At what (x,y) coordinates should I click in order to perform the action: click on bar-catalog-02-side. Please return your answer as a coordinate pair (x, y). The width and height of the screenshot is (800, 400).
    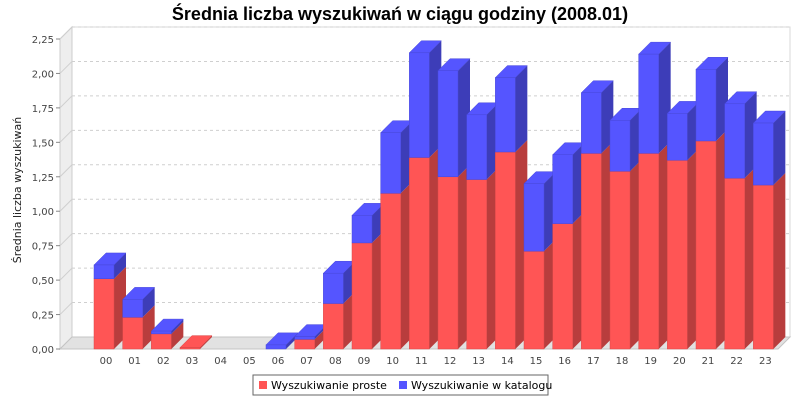
    Looking at the image, I should click on (177, 326).